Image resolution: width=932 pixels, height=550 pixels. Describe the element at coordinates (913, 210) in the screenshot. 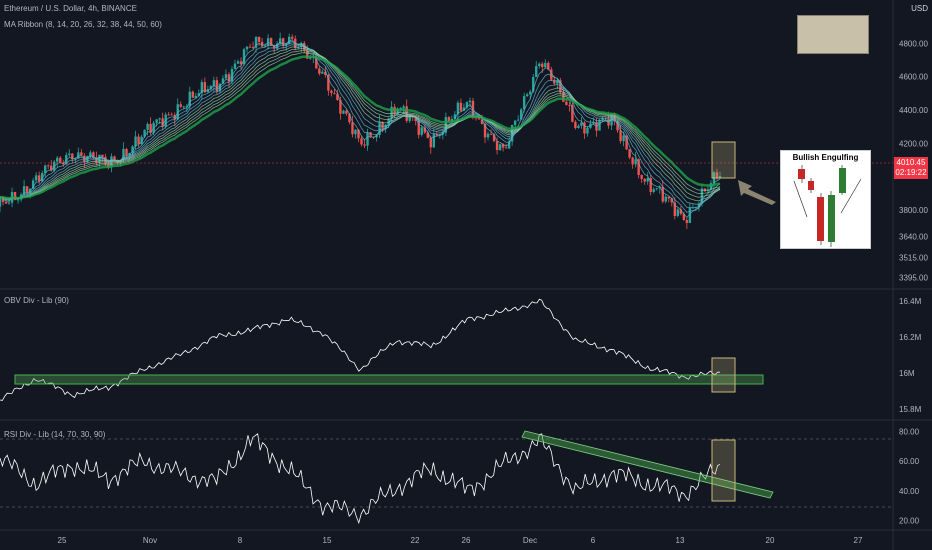

I see `price-ytick: 3800.00` at that location.